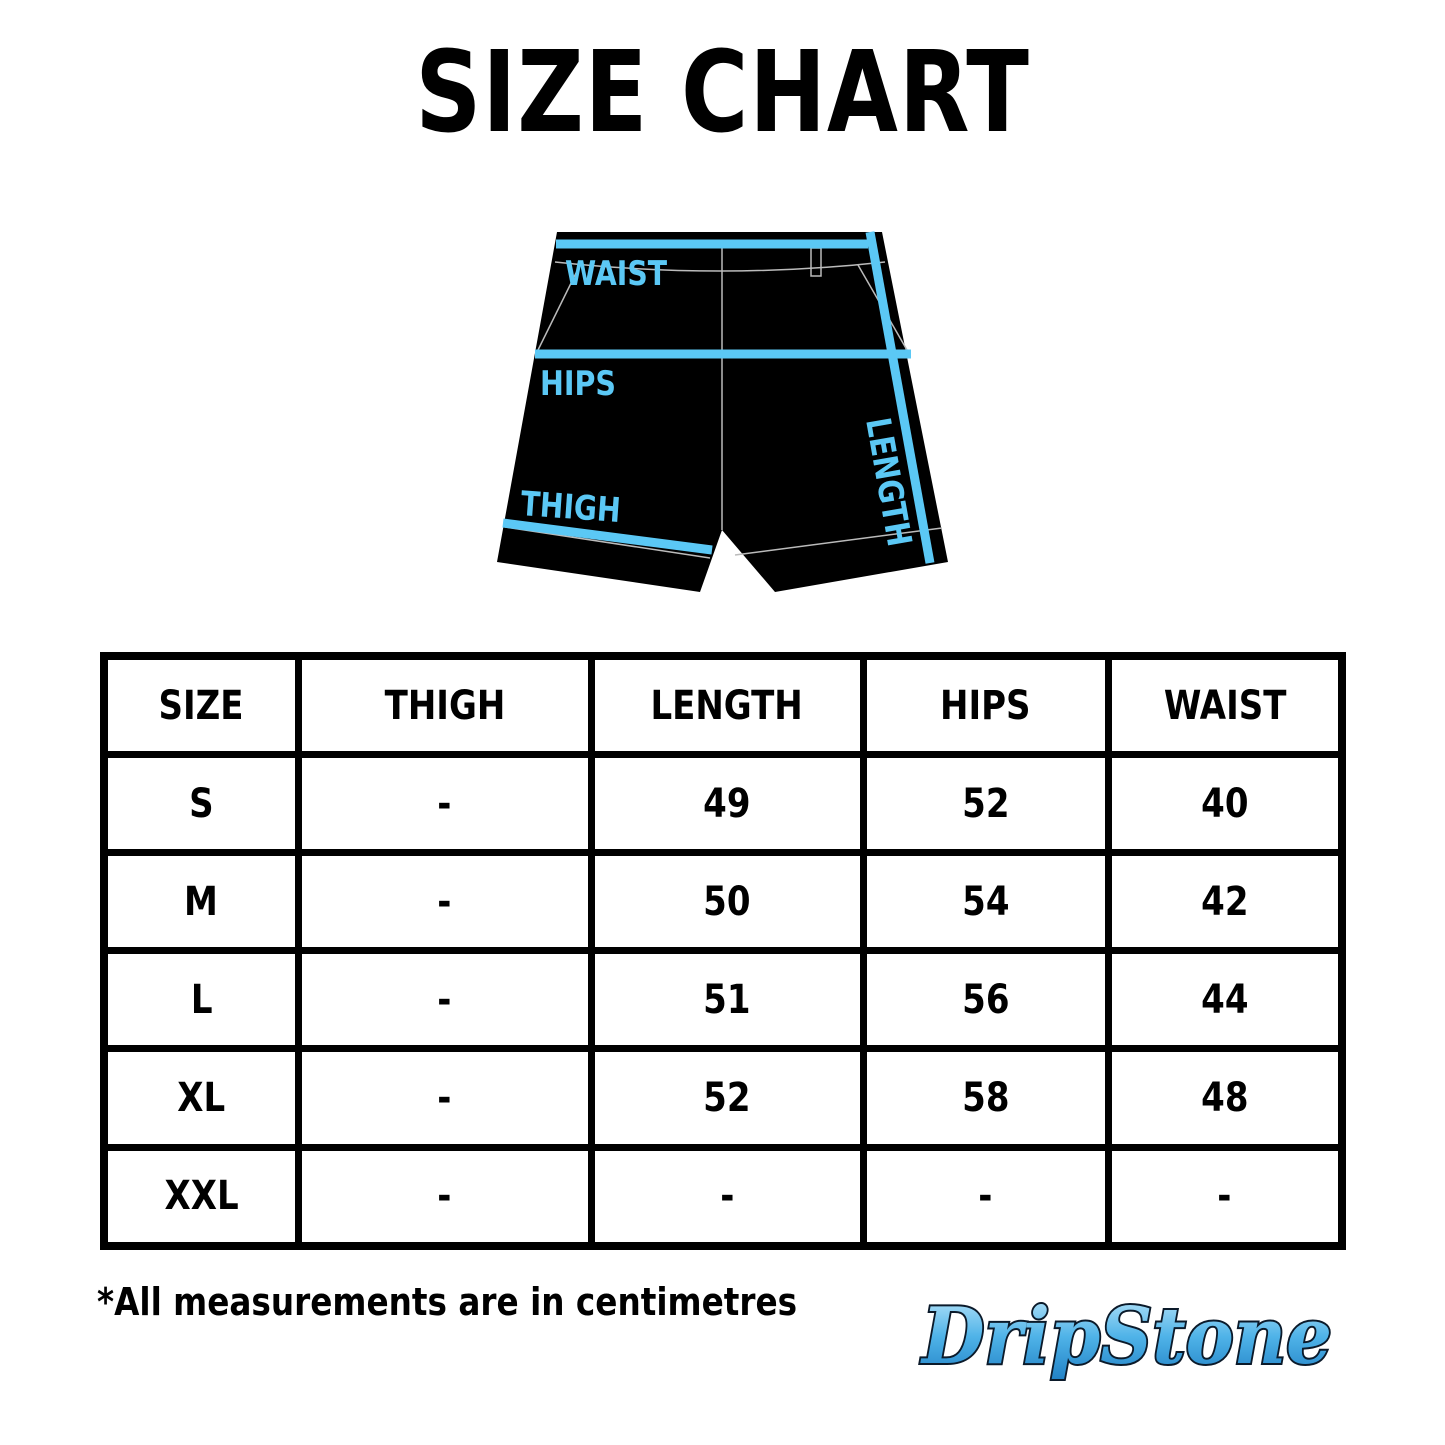 This screenshot has height=1445, width=1445. I want to click on table-row: S - 49 52 40, so click(723, 804).